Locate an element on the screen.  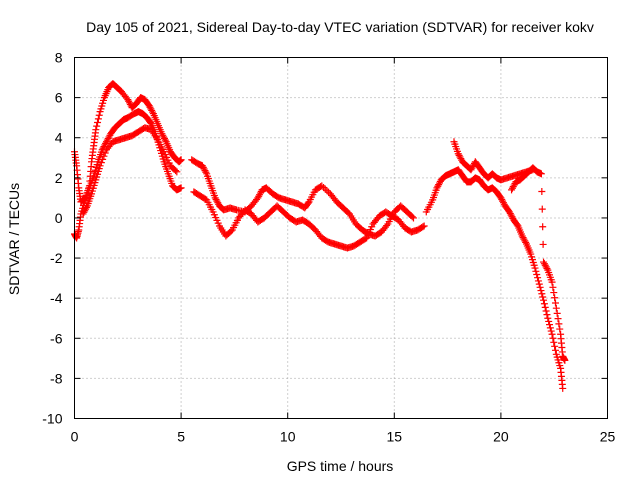
y-tick-label: 8 is located at coordinates (59, 58).